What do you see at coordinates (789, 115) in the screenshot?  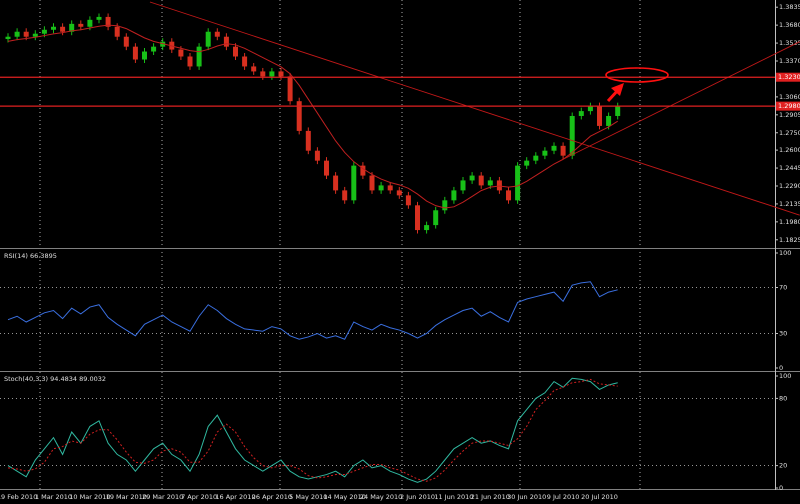 I see `y-tick-label: 1.2905` at bounding box center [789, 115].